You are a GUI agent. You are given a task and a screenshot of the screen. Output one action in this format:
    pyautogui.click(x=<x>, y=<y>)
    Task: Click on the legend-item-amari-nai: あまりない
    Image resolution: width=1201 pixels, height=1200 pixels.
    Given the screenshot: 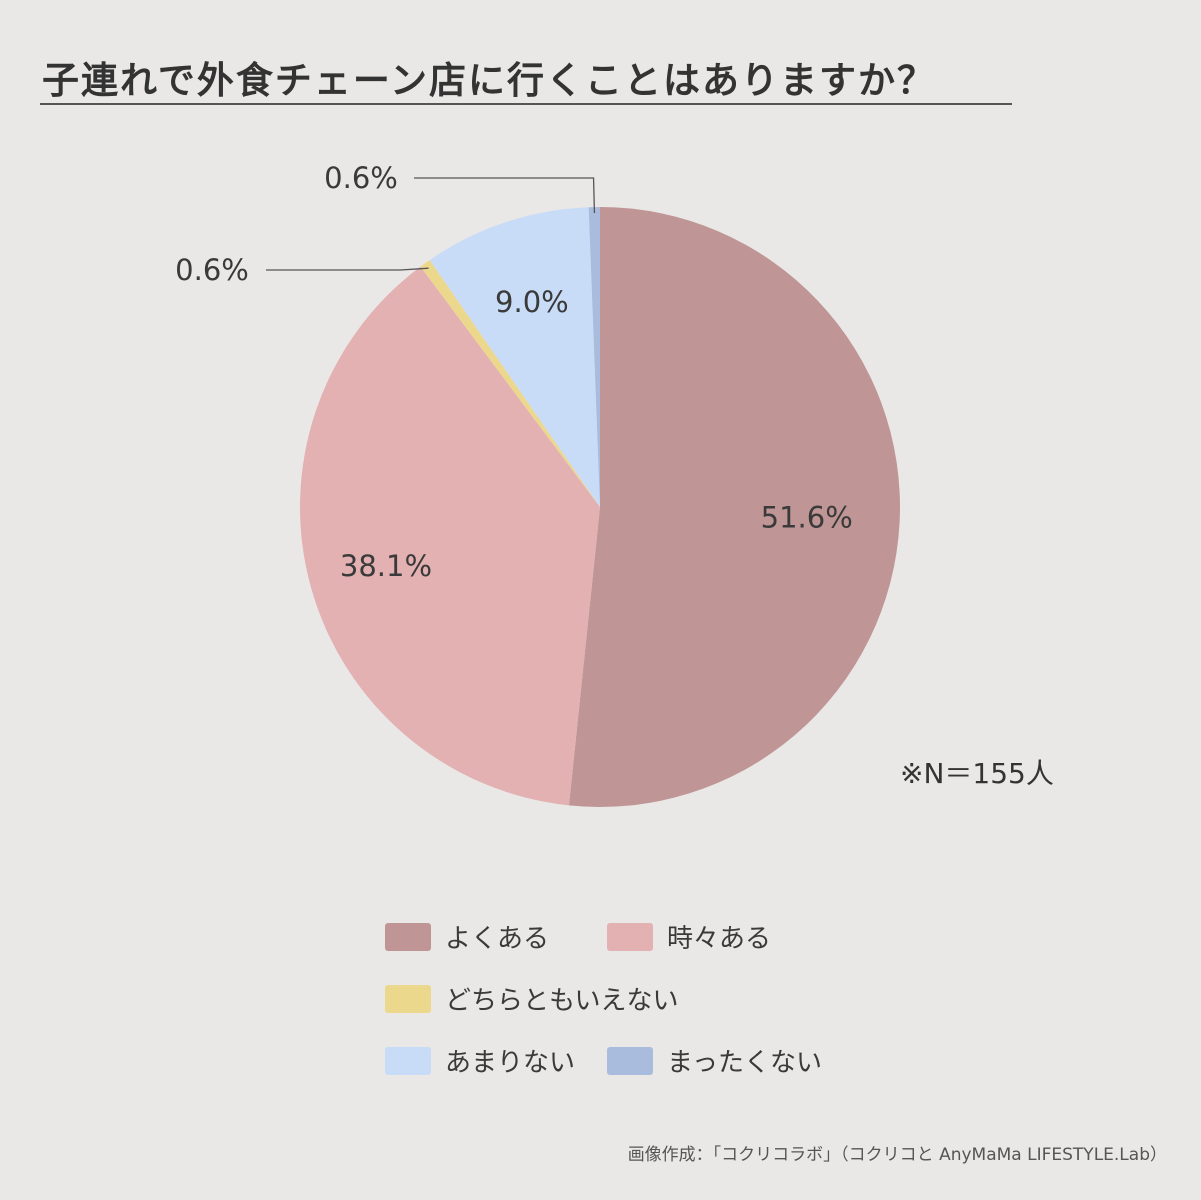 What is the action you would take?
    pyautogui.click(x=480, y=1060)
    